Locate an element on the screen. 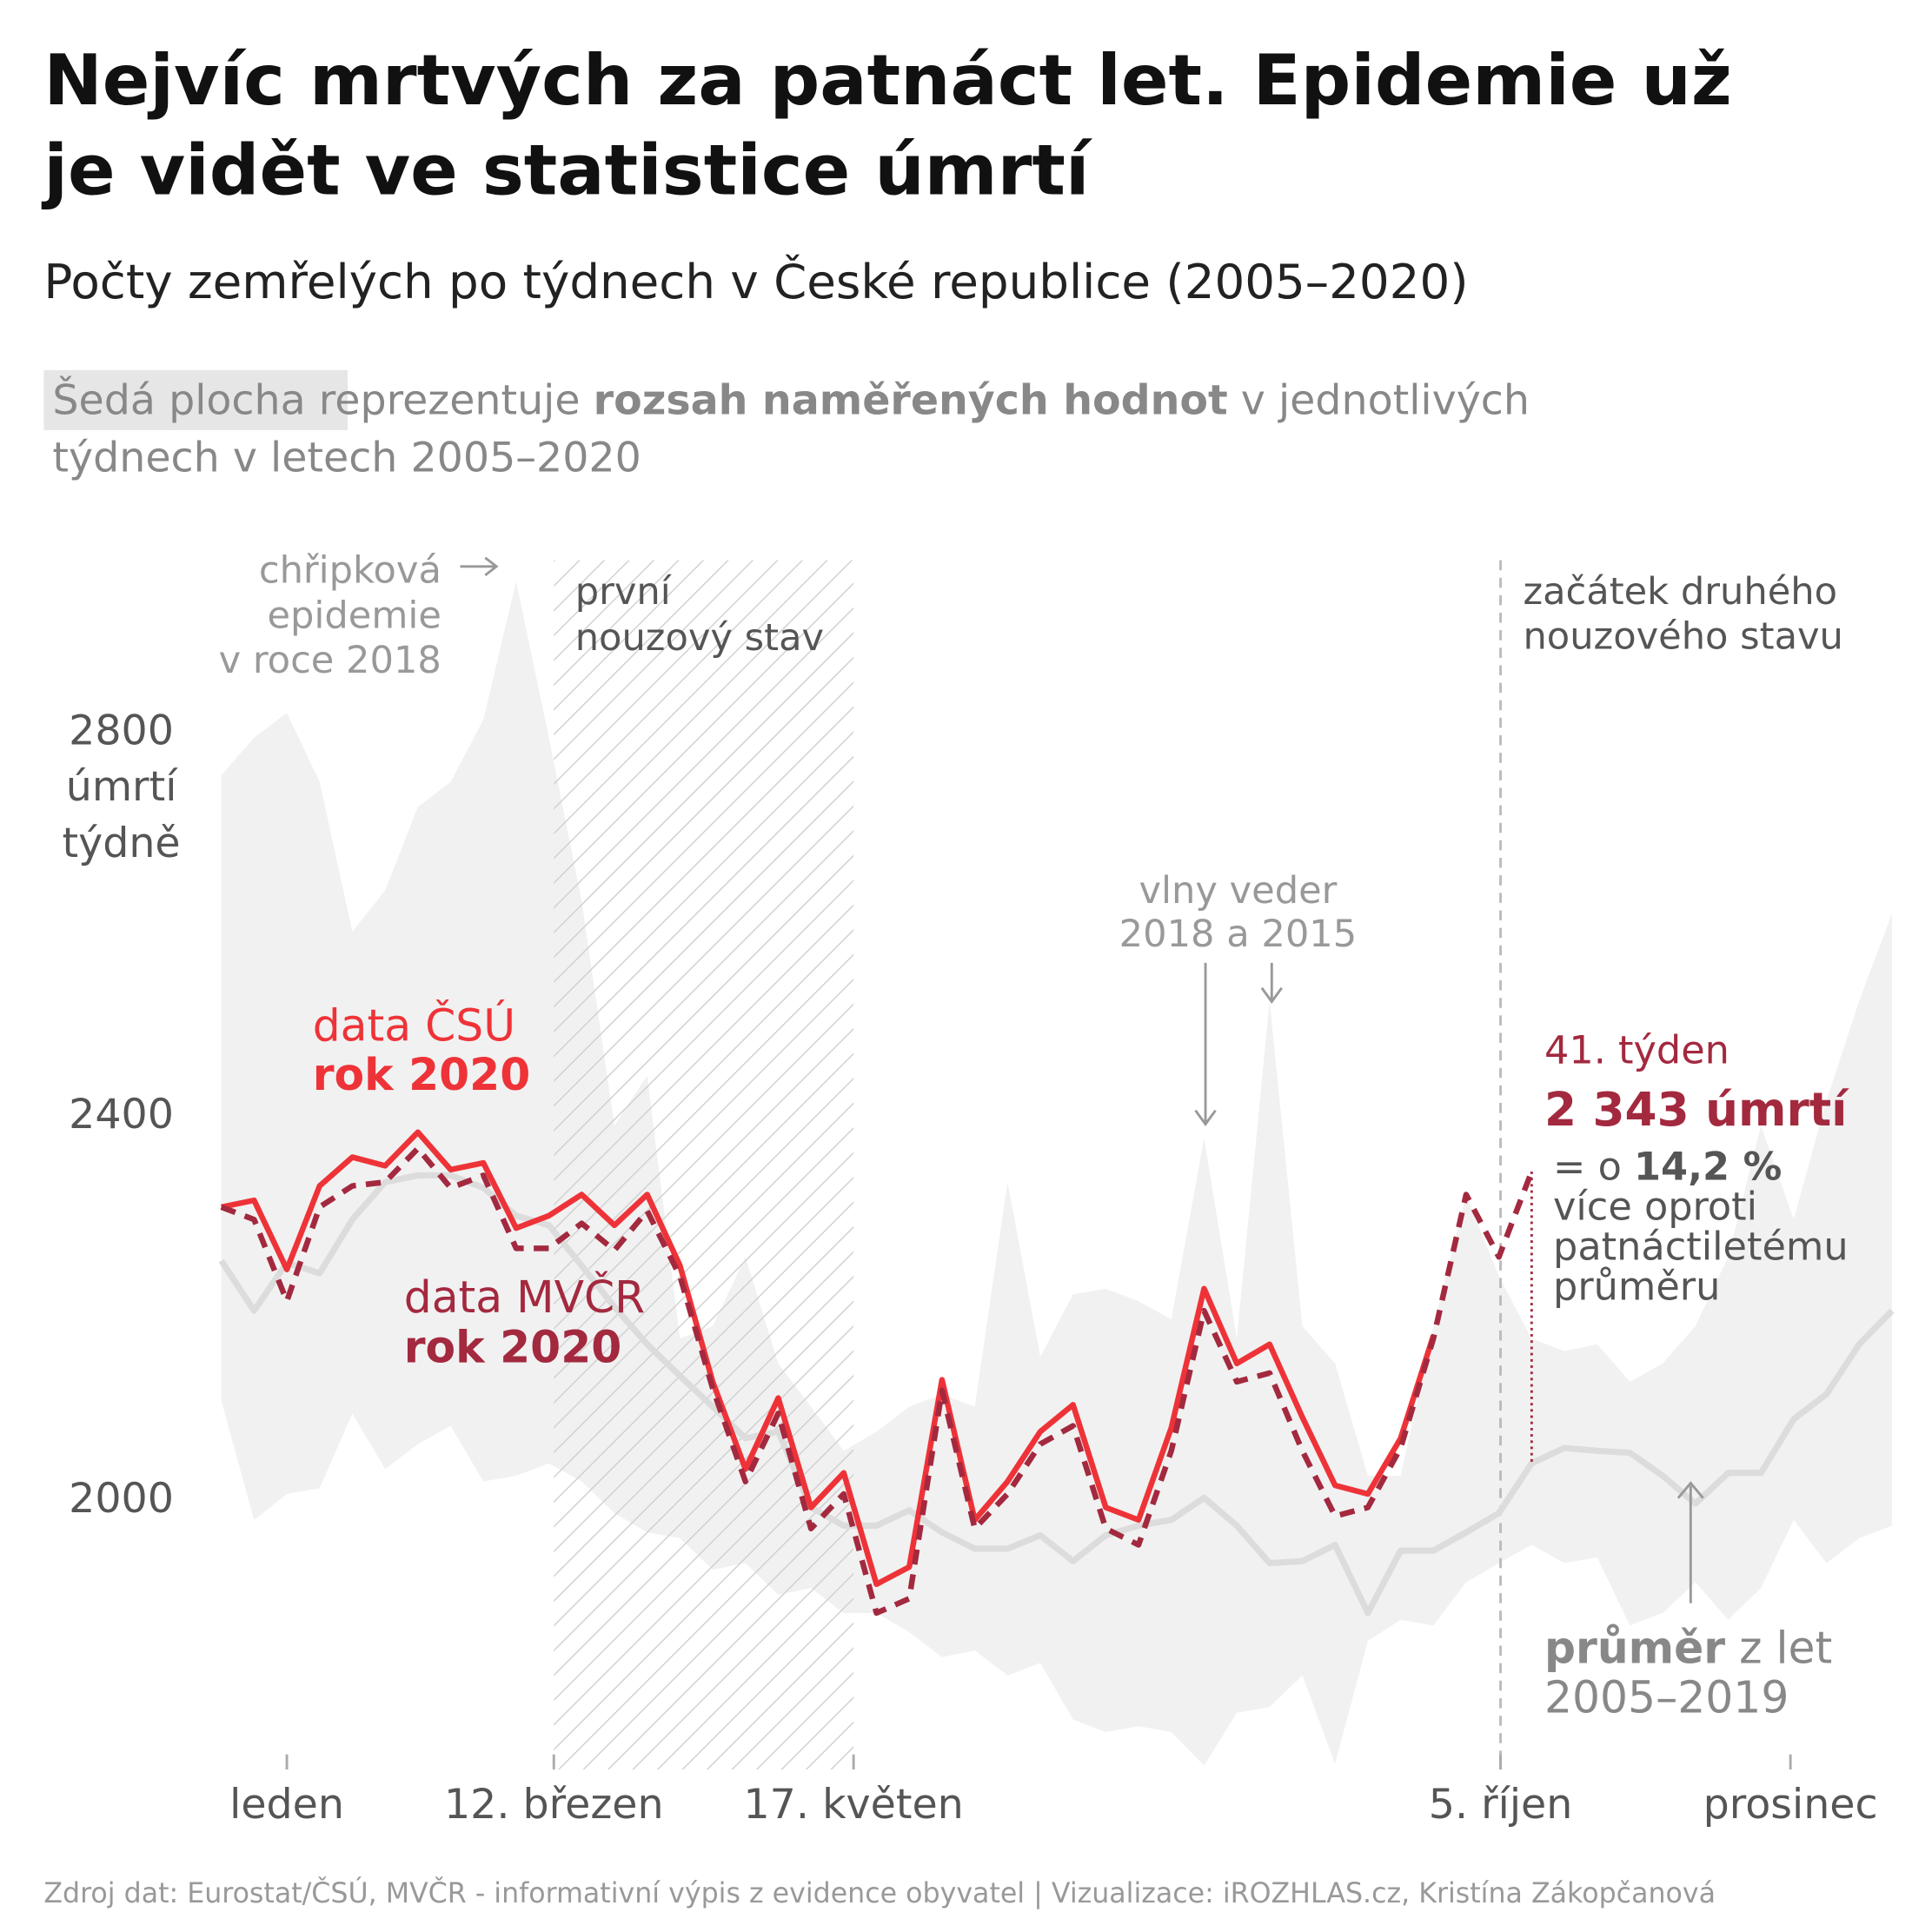 This screenshot has width=1932, height=1932. callout-text: průměru is located at coordinates (1636, 1286).